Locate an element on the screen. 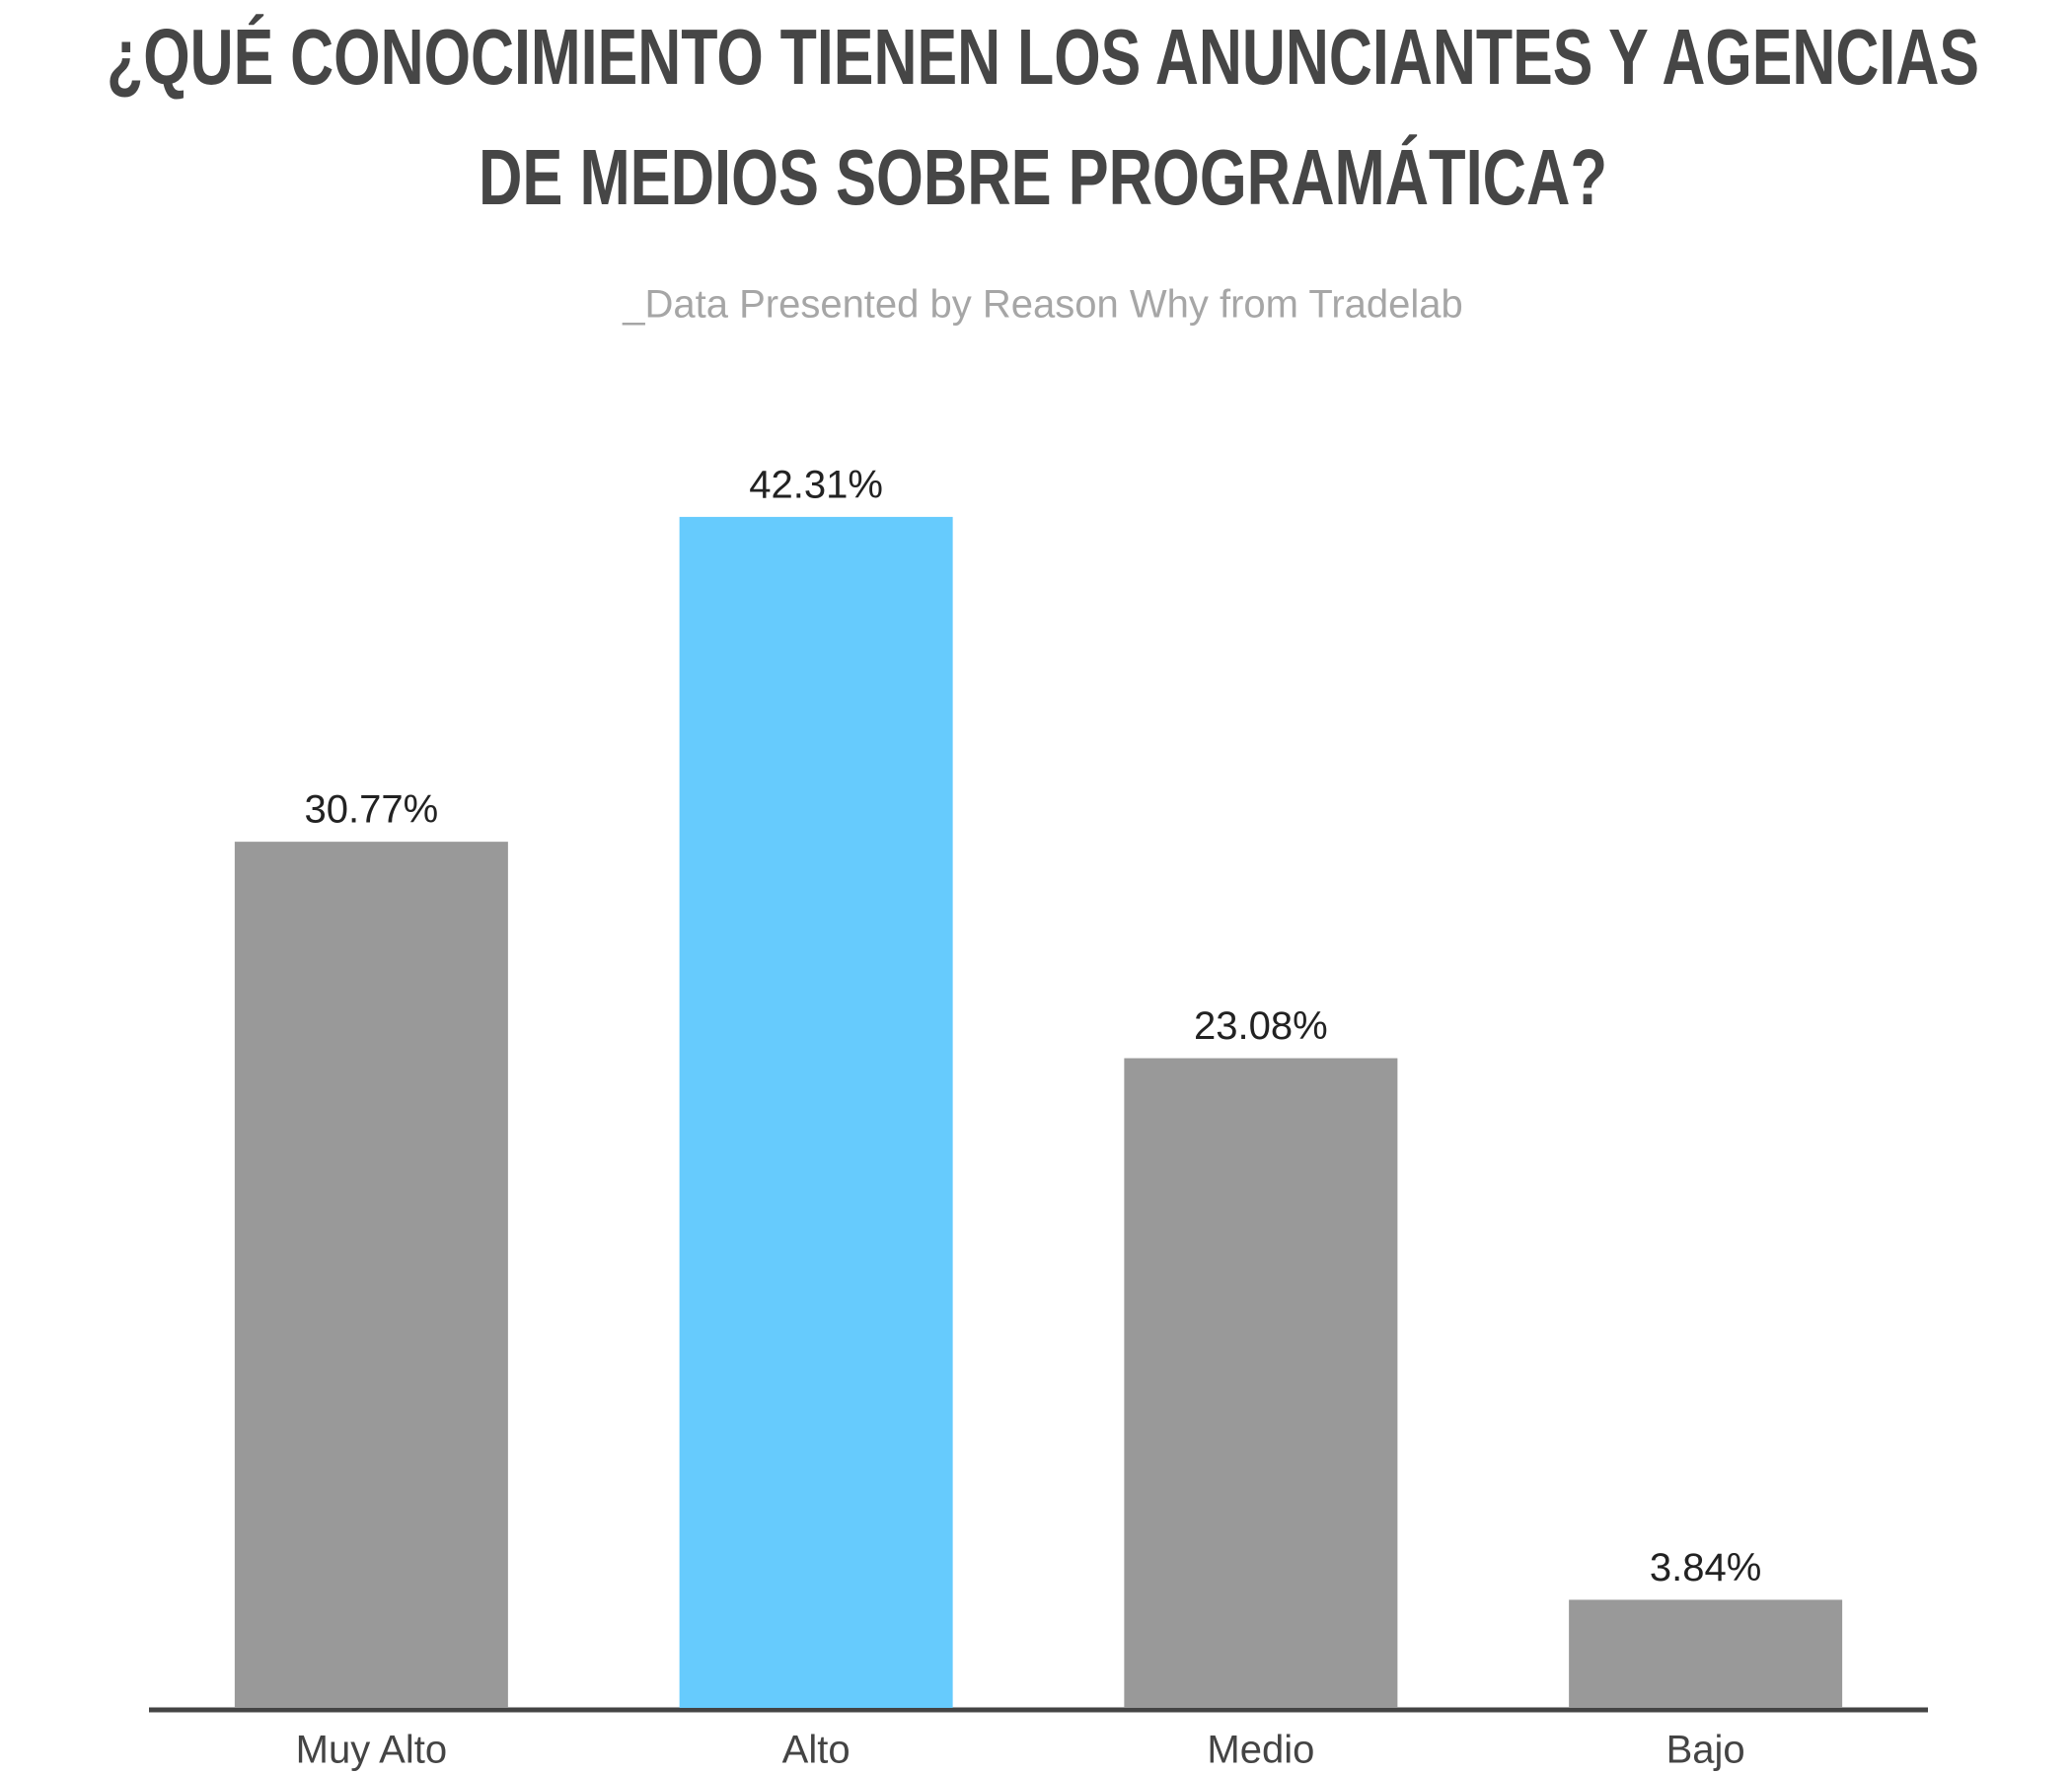 Image resolution: width=2072 pixels, height=1773 pixels. x-tick-label: Muy Alto is located at coordinates (372, 1750).